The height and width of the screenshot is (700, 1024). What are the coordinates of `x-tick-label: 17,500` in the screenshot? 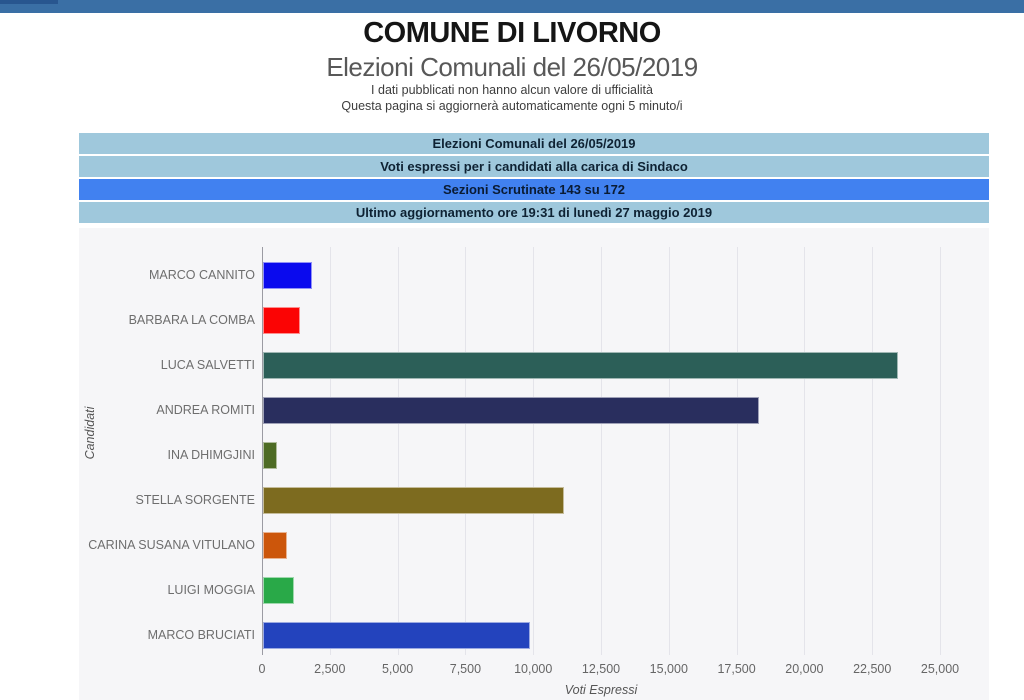 It's located at (736, 669).